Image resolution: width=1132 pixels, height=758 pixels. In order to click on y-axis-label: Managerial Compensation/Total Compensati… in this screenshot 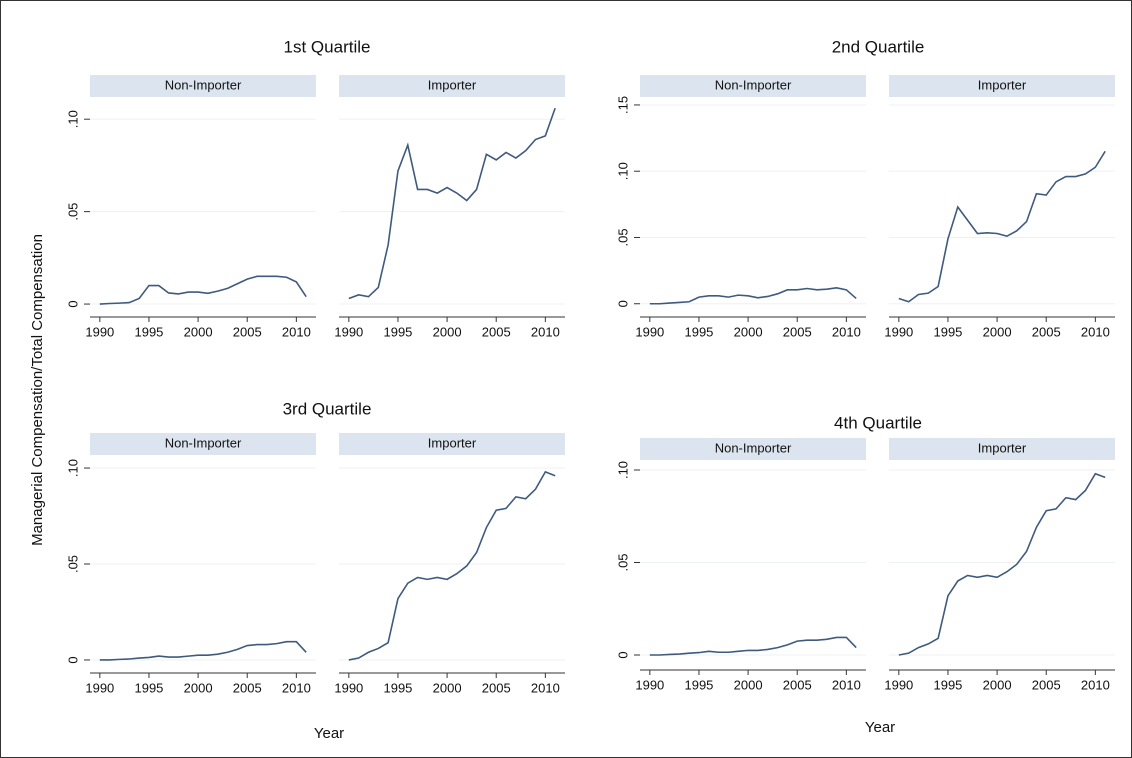, I will do `click(37, 390)`.